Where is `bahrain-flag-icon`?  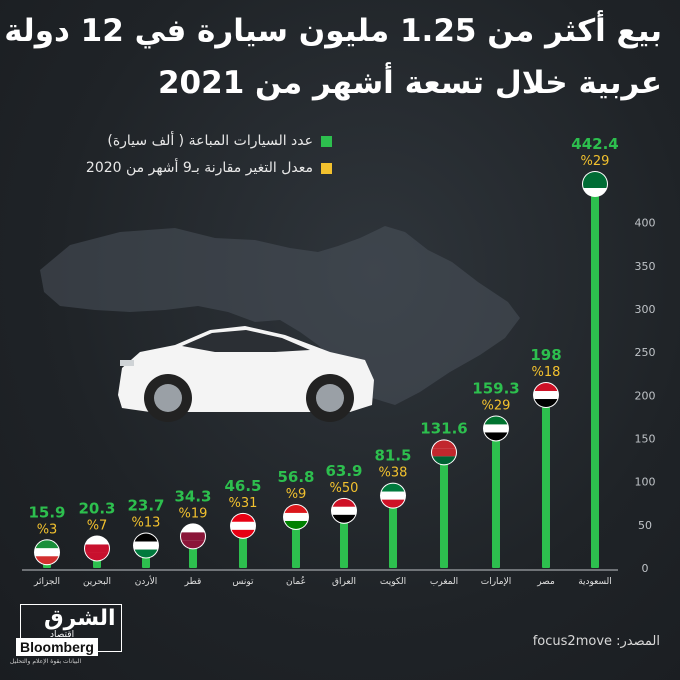 bahrain-flag-icon is located at coordinates (97, 548).